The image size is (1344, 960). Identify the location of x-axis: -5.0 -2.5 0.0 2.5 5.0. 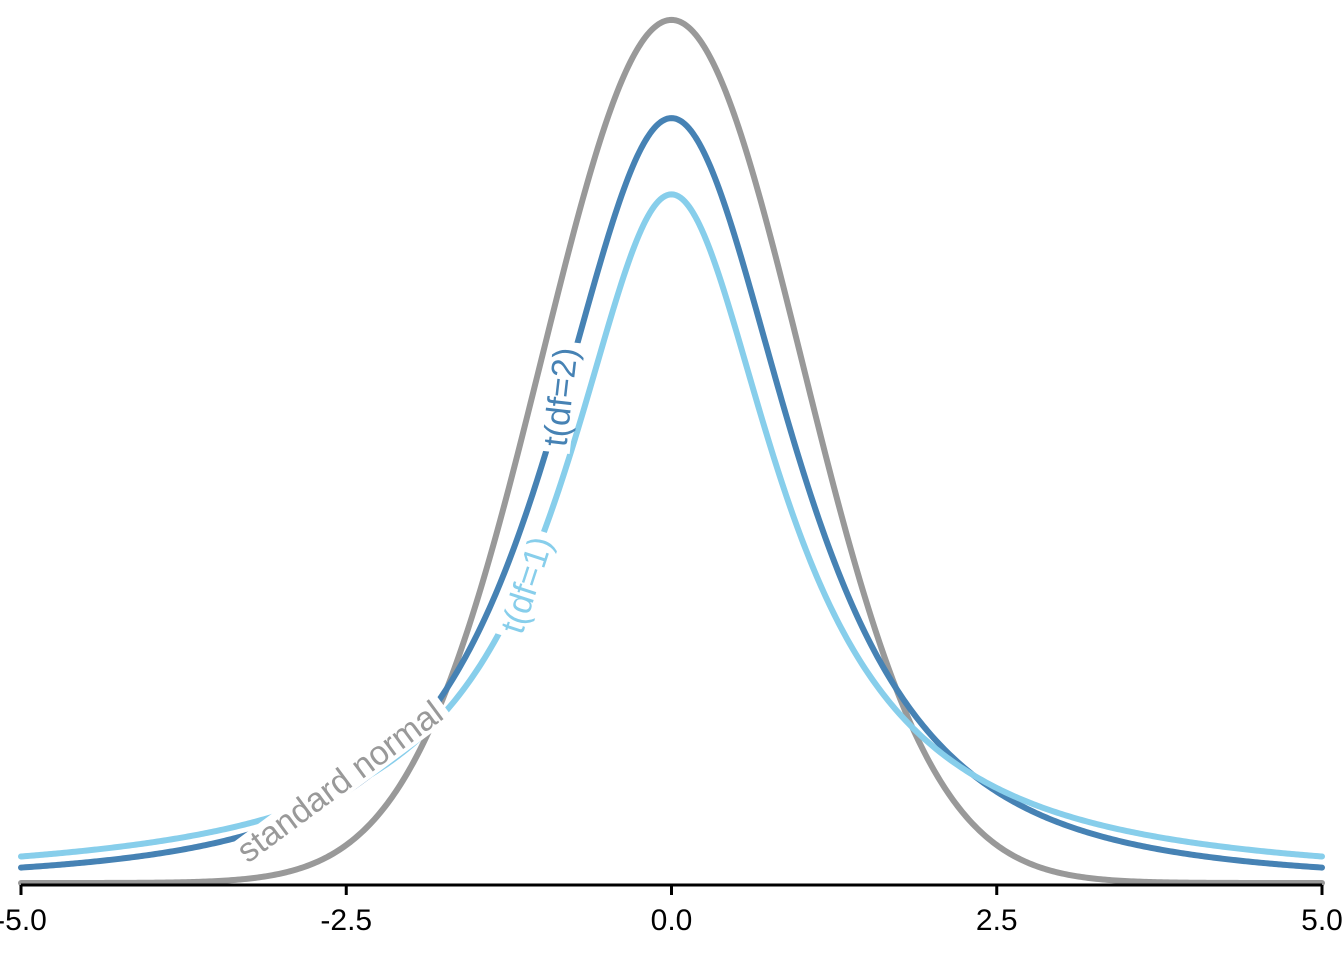
(671, 910).